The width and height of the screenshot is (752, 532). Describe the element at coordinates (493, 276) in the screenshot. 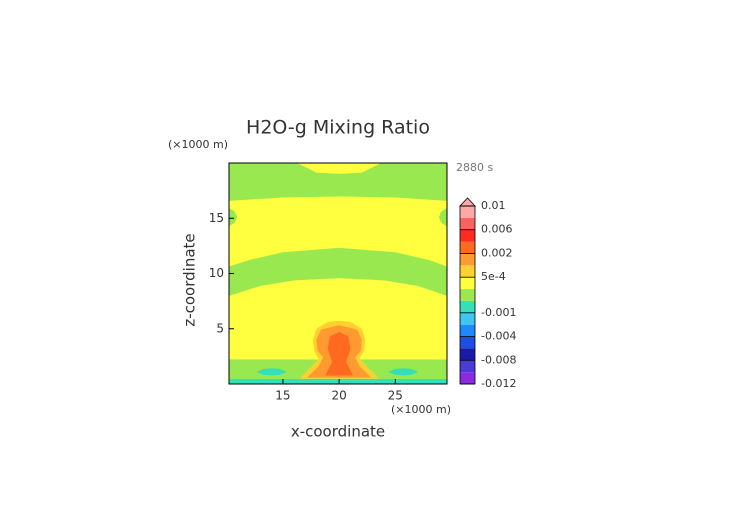

I see `colorbar-tick-label: 5e-4` at that location.